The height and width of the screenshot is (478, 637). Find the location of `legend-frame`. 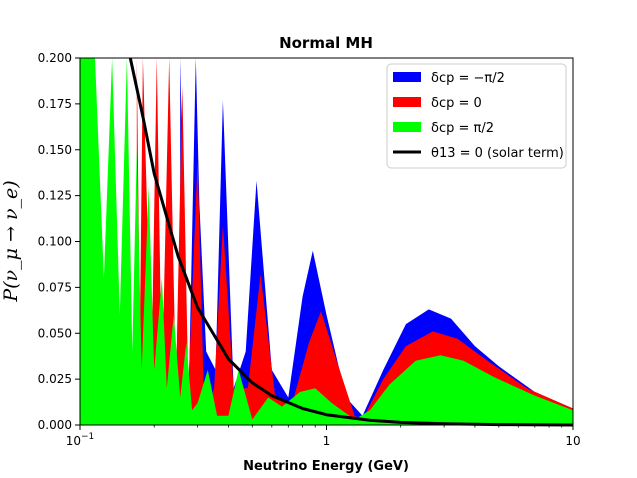

legend-frame is located at coordinates (476, 116).